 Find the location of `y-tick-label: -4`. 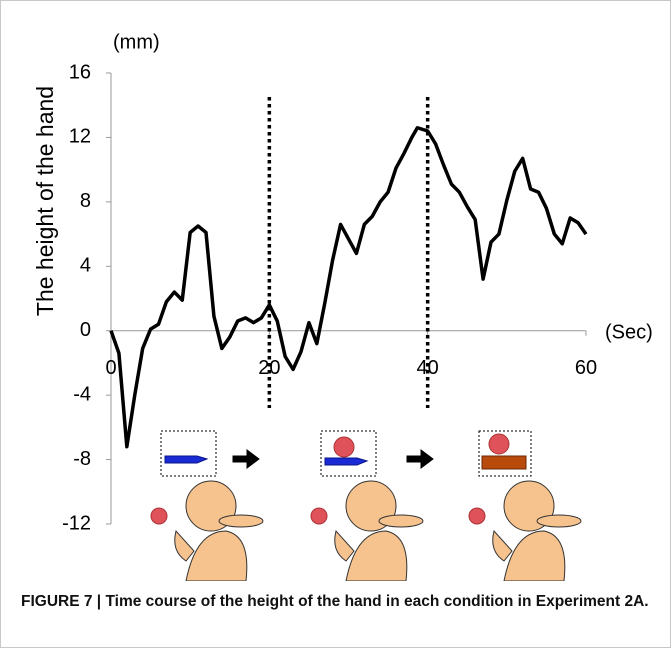

y-tick-label: -4 is located at coordinates (82, 394).